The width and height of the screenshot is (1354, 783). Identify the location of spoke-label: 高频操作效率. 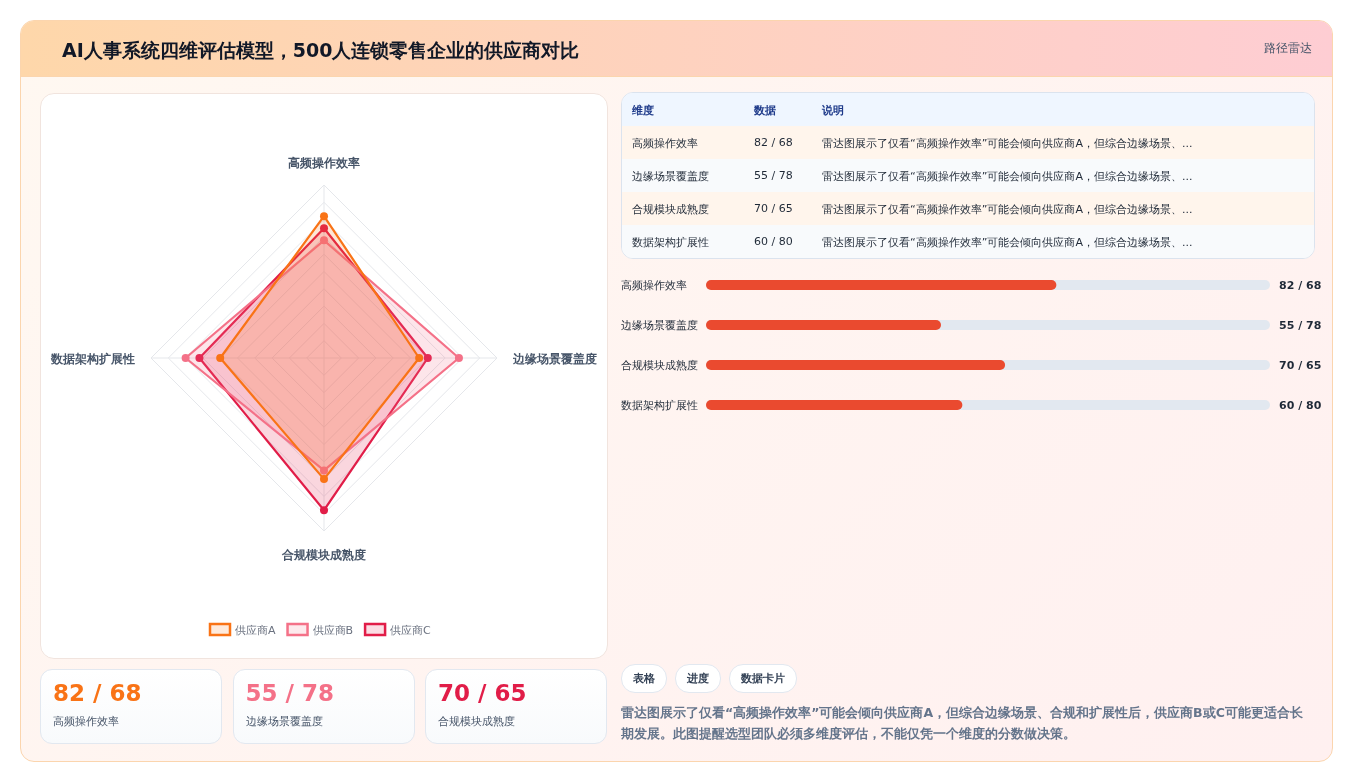
(324, 163).